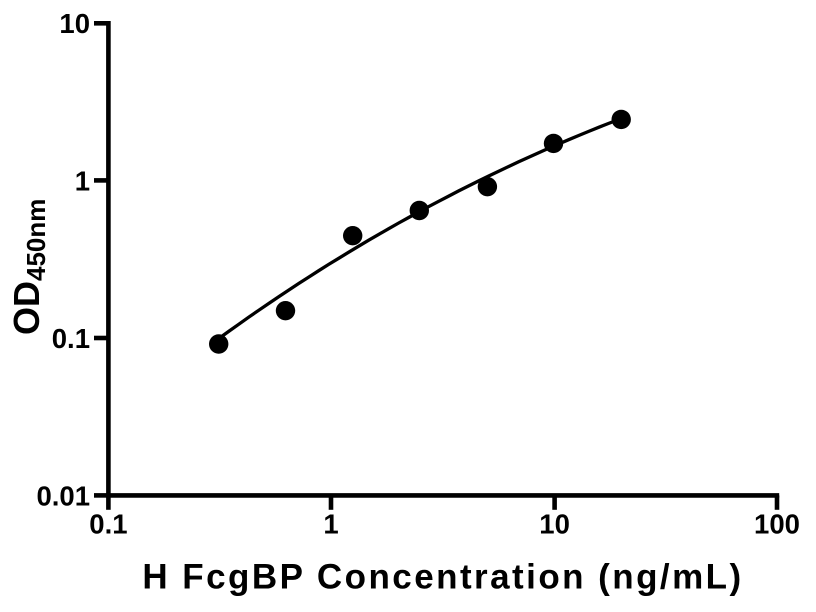 Image resolution: width=816 pixels, height=612 pixels. Describe the element at coordinates (28, 267) in the screenshot. I see `svg-text: OD450nm` at that location.